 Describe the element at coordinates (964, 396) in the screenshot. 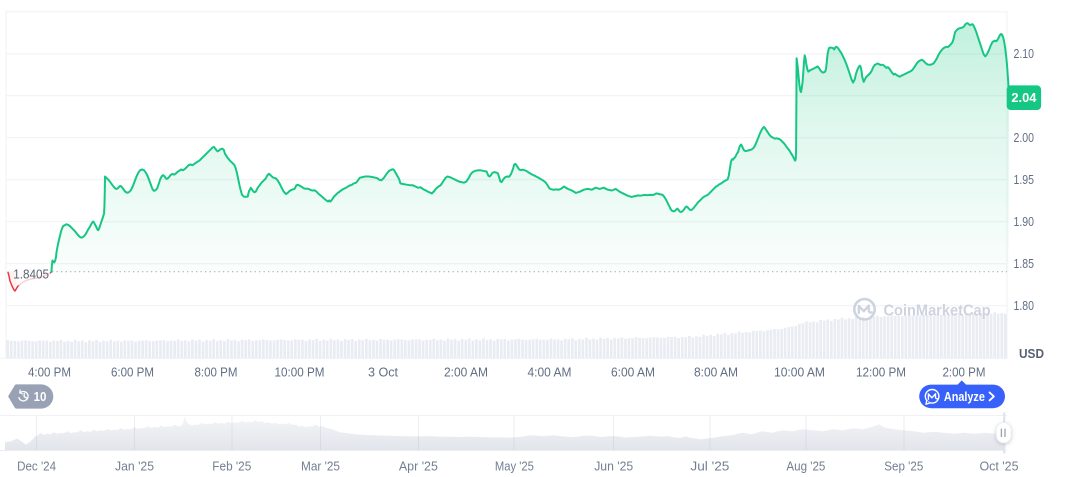

I see `svg-text: Analyze` at that location.